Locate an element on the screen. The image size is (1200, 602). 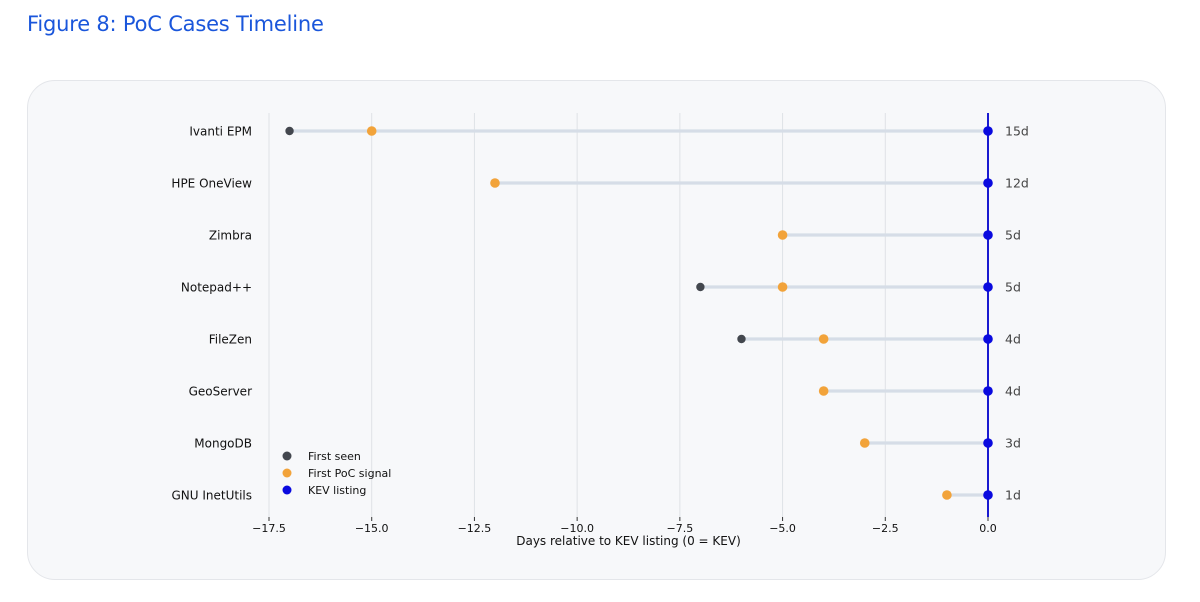
legend-label: First PoC signal is located at coordinates (349, 473).